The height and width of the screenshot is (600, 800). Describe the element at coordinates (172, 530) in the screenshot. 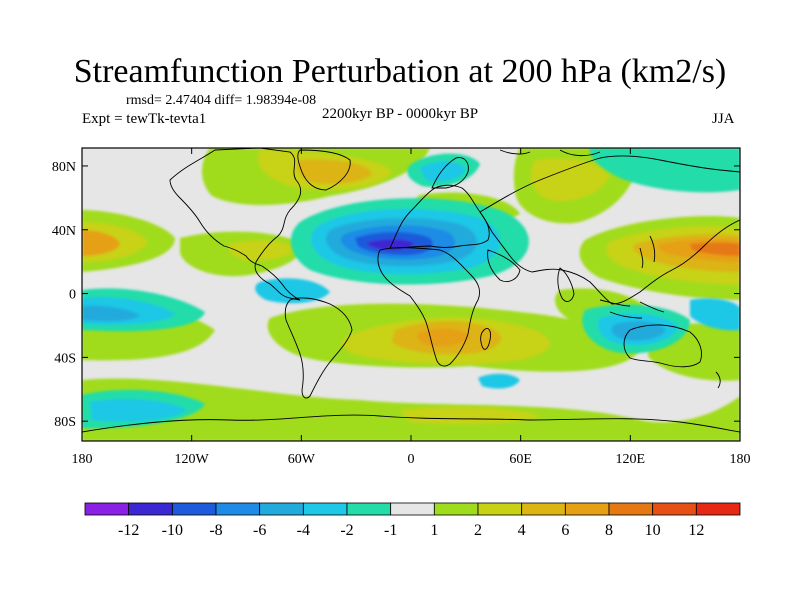

I see `colorbar-label: -10` at that location.